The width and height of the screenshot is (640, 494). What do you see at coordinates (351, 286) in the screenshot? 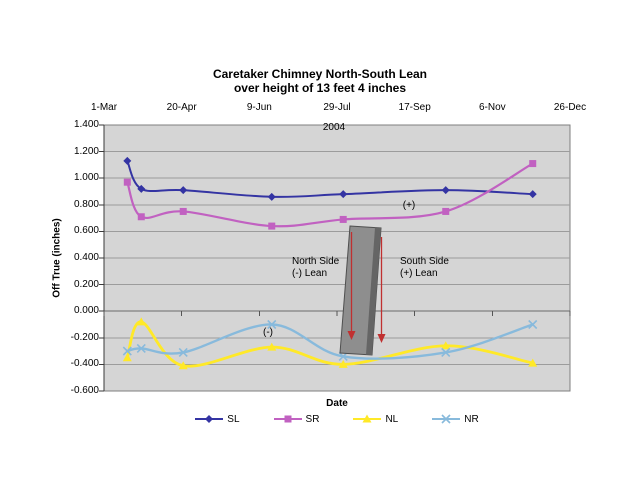
I see `plumb-arrow-left` at bounding box center [351, 286].